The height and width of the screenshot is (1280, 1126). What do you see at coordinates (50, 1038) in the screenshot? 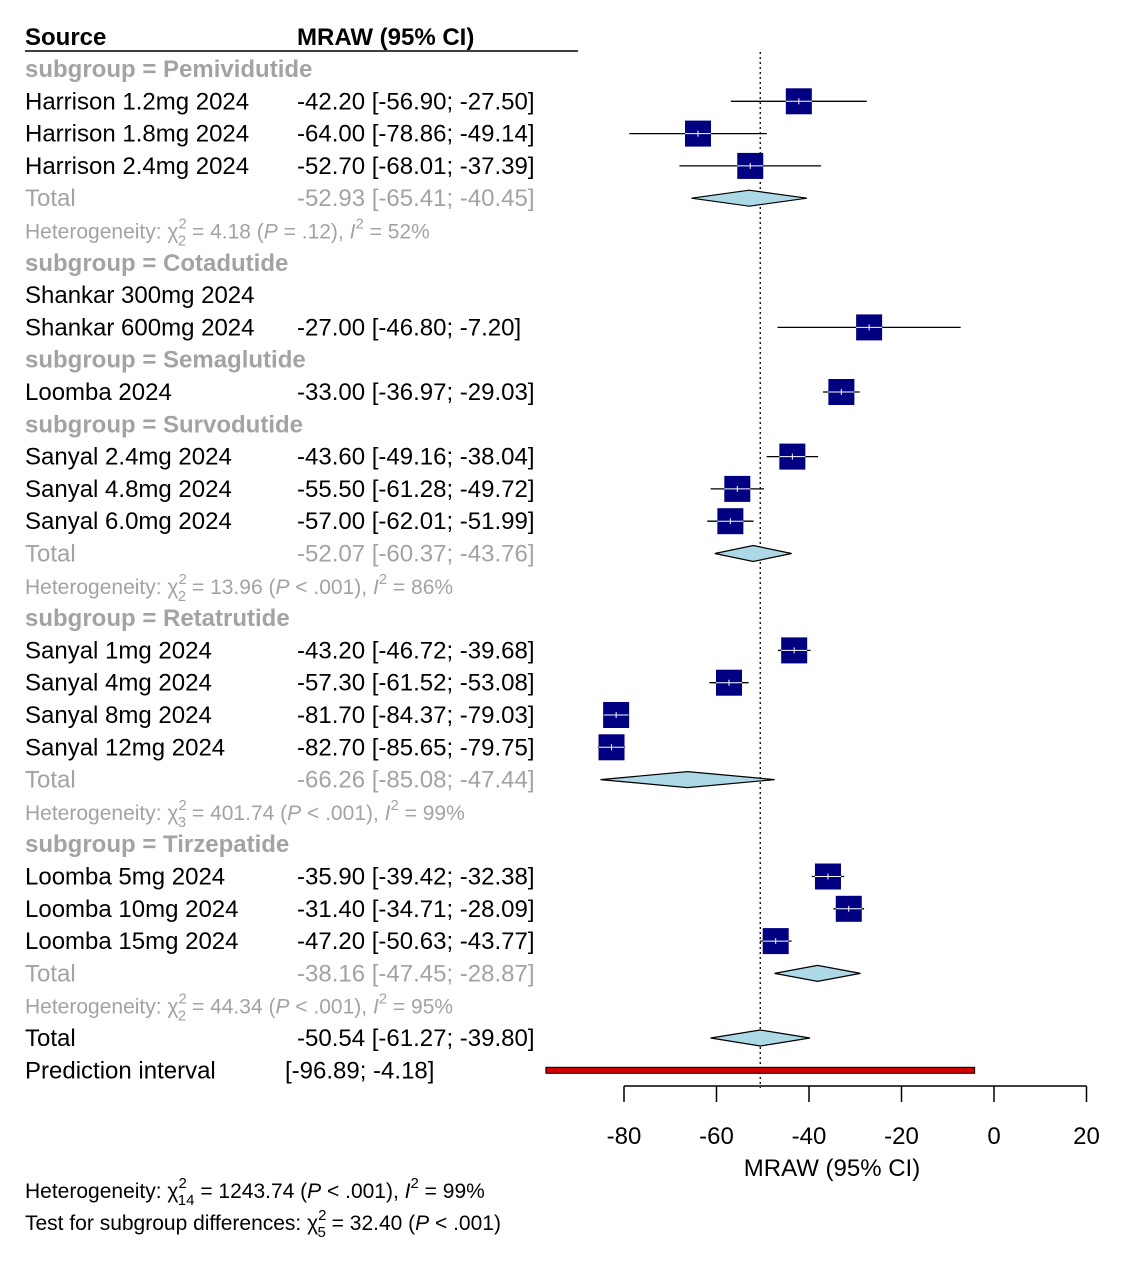
I see `overall-label: Total` at bounding box center [50, 1038].